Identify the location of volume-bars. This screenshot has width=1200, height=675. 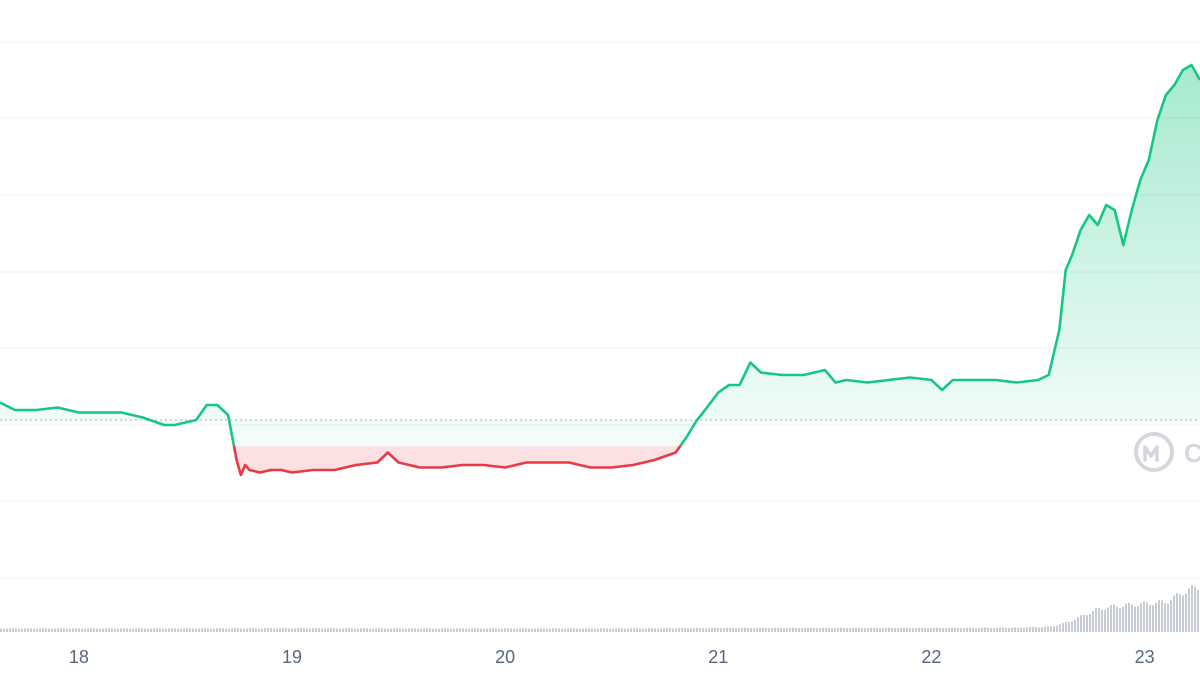
(599, 608).